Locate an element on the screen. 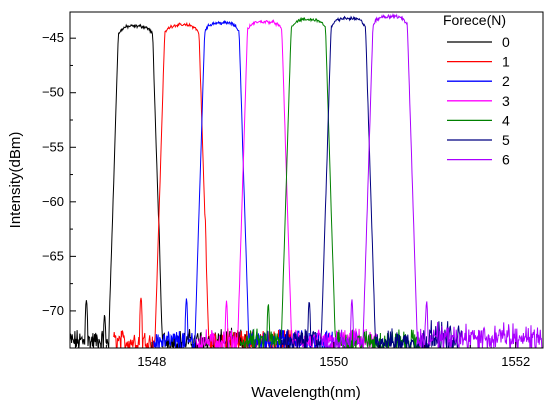 Image resolution: width=550 pixels, height=410 pixels. legend-label-5: 5 is located at coordinates (506, 140).